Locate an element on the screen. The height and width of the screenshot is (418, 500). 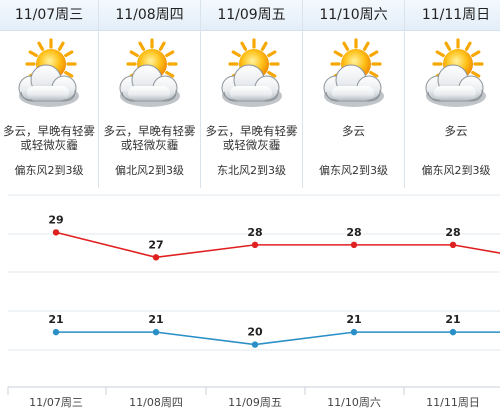
day-column: 11/08周四 多云，早晚有轻雾 或轻微灰霾 偏北风2到3级 is located at coordinates (150, 94).